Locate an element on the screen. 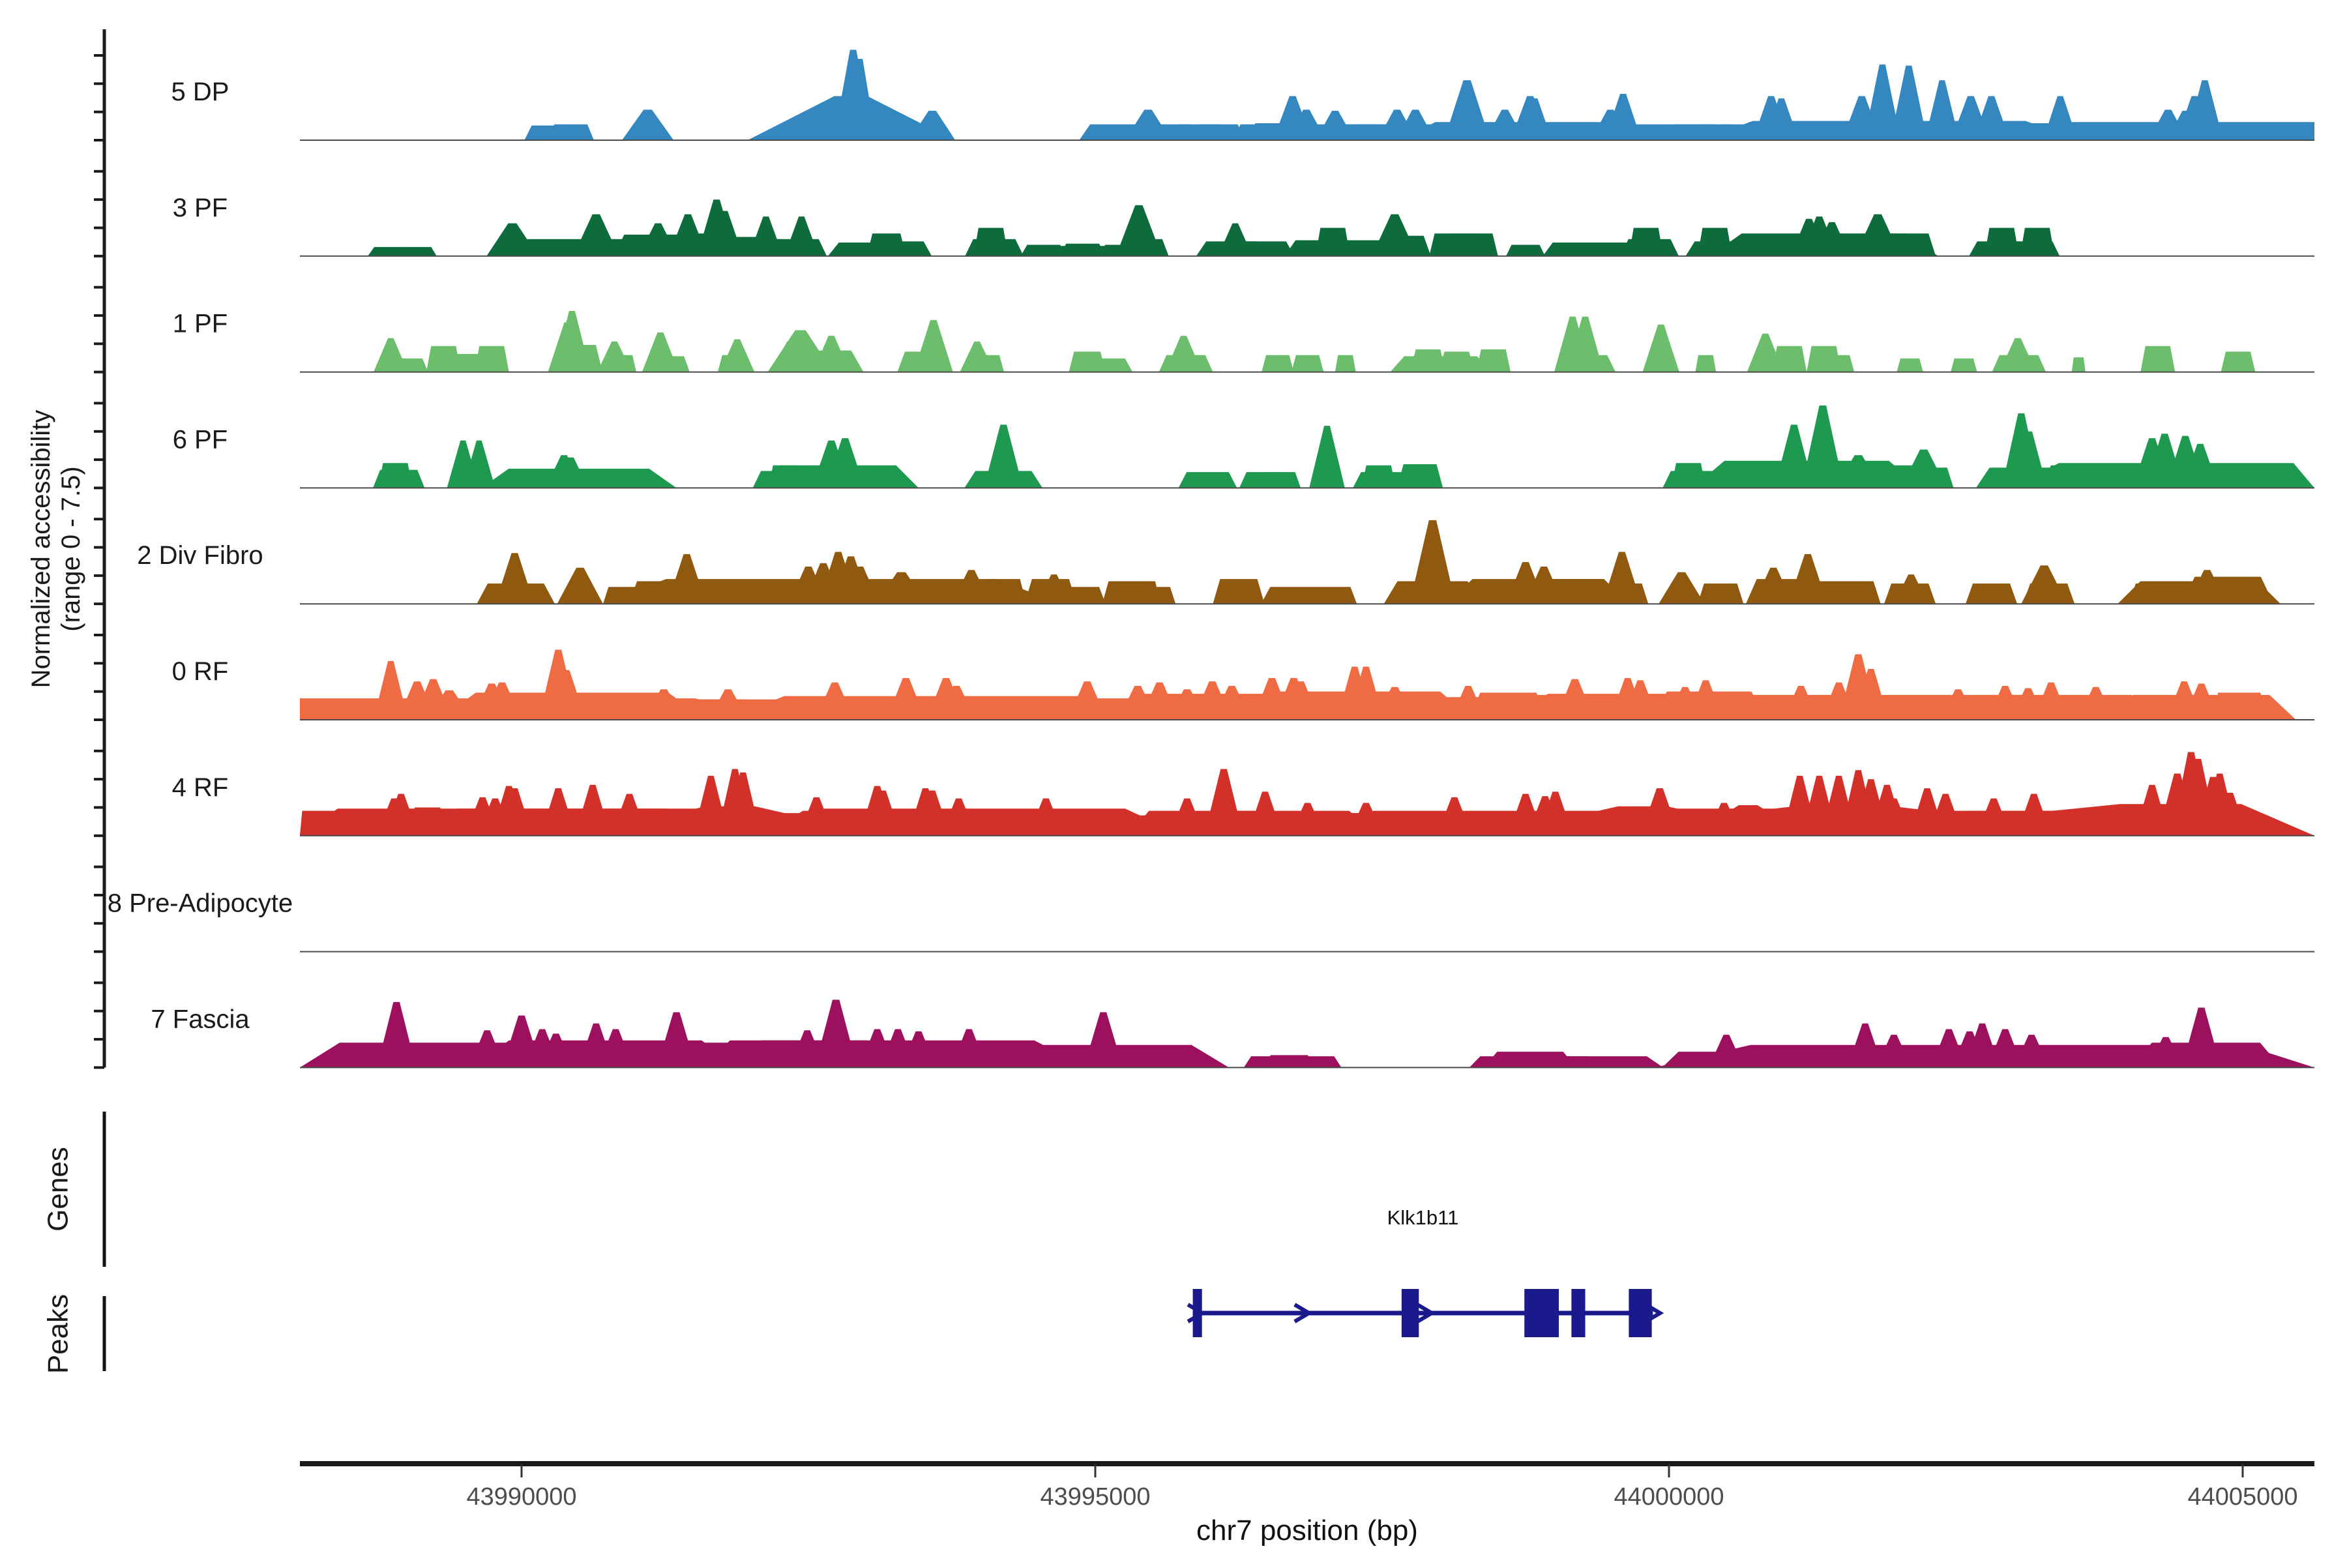 Image resolution: width=2347 pixels, height=1568 pixels. track-label: 2 Div Fibro is located at coordinates (200, 555).